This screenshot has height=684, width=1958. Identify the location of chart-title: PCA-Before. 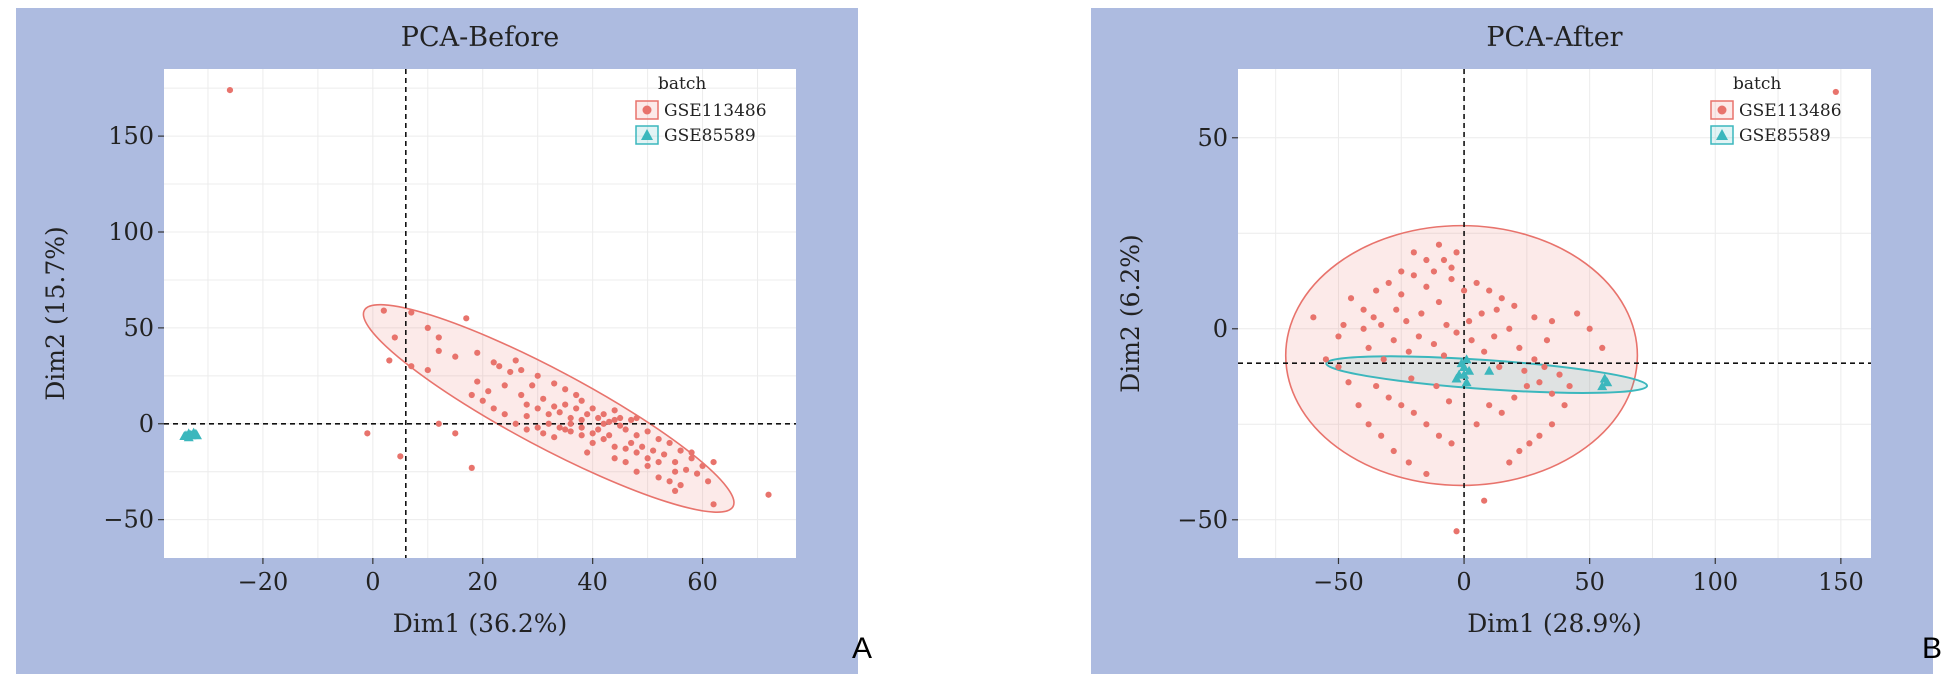
(480, 37).